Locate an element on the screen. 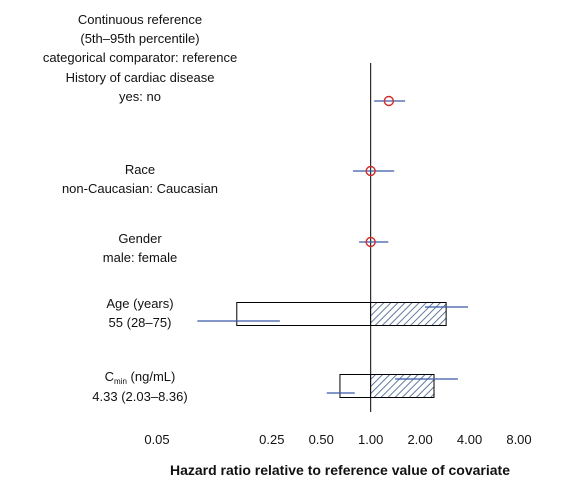  x-tick-label: 0.50 is located at coordinates (321, 439).